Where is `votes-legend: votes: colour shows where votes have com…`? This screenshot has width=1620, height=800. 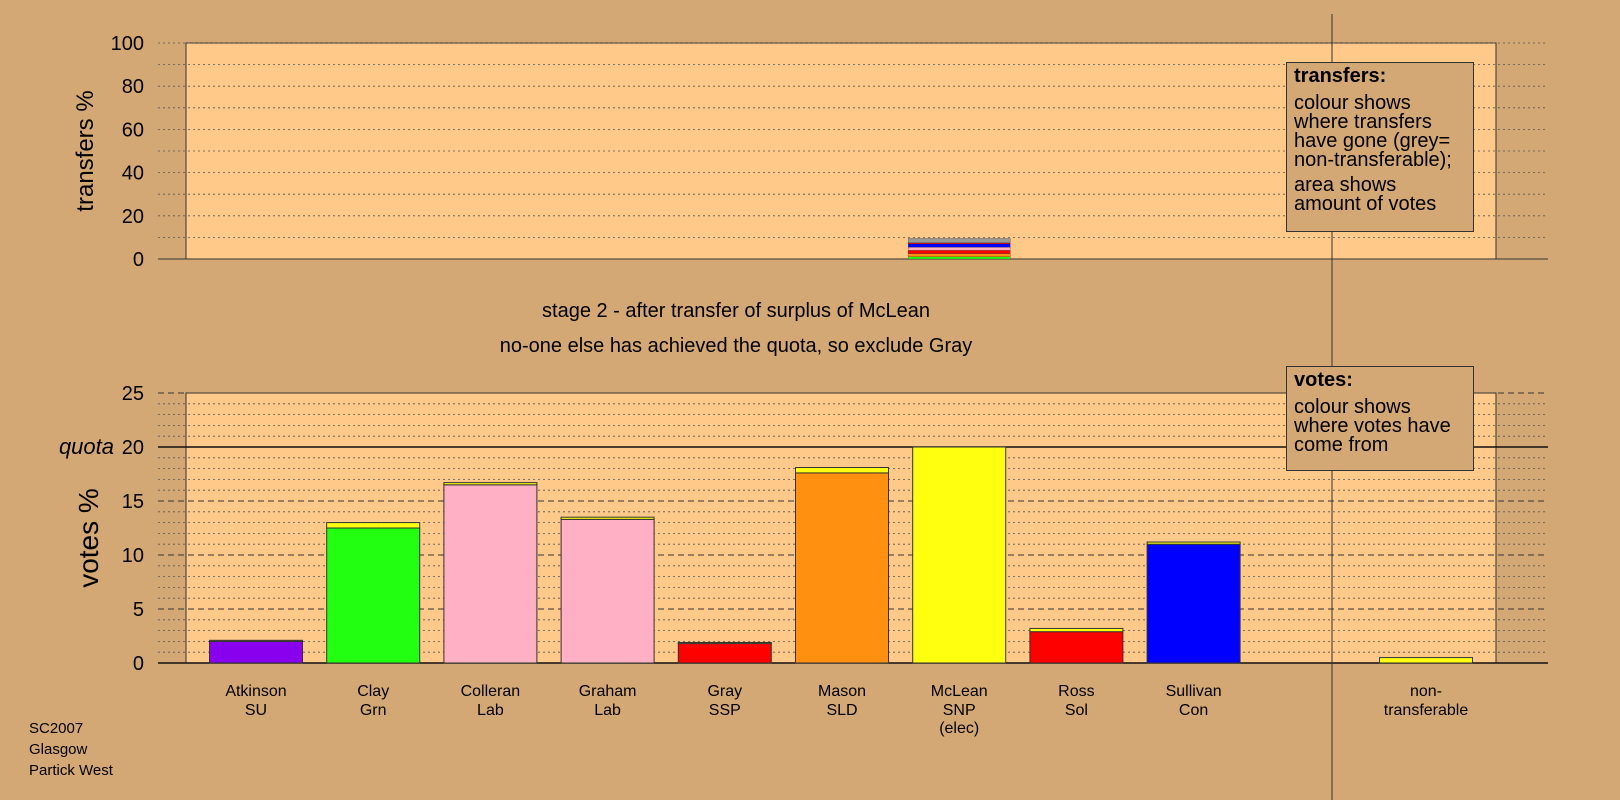
votes-legend: votes: colour shows where votes have com… is located at coordinates (1380, 418).